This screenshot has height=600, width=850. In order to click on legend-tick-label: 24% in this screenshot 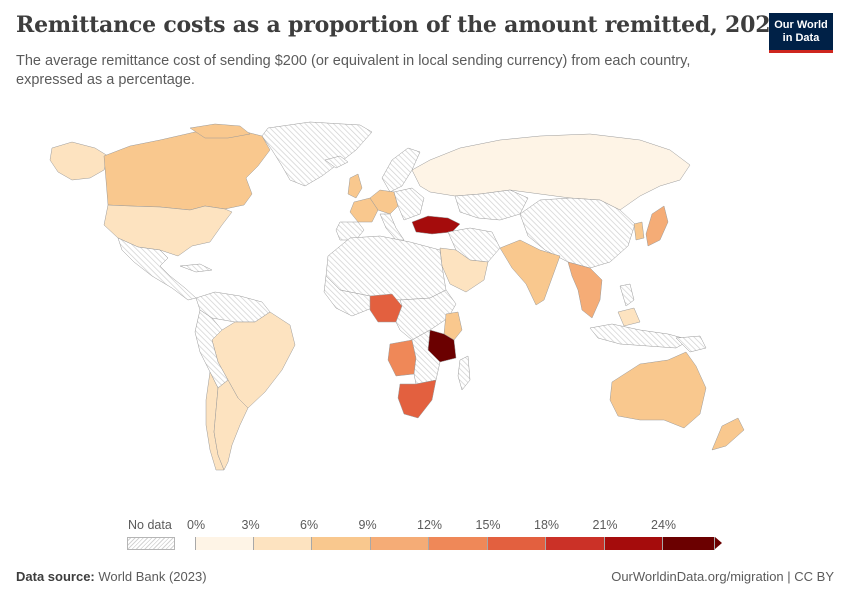, I will do `click(664, 525)`.